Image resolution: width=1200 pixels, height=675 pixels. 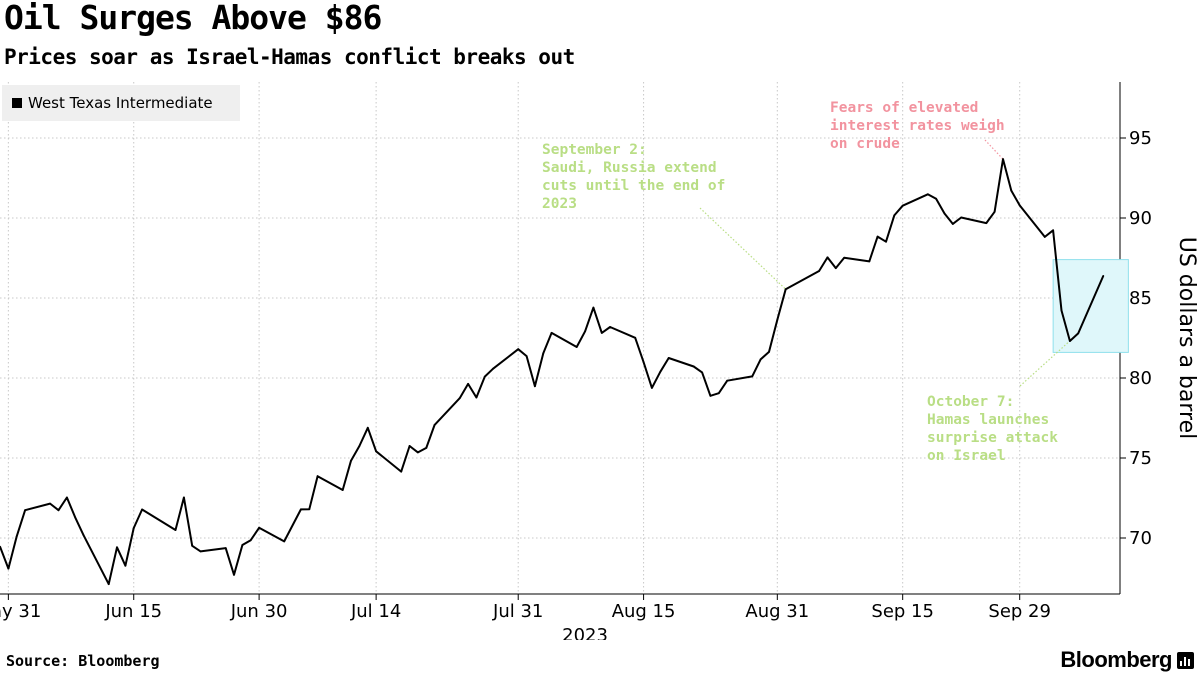 What do you see at coordinates (1186, 338) in the screenshot?
I see `y-axis-title: US dollars a barrel` at bounding box center [1186, 338].